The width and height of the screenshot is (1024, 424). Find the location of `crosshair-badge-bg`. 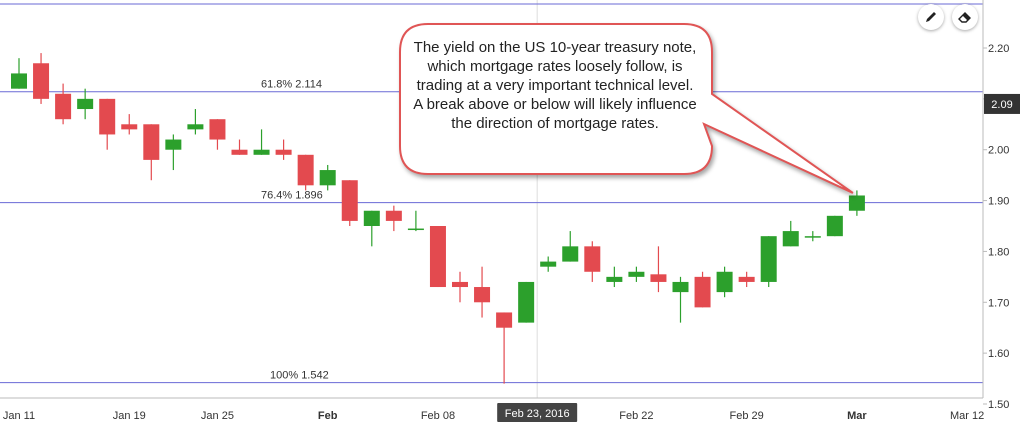

crosshair-badge-bg is located at coordinates (537, 412).